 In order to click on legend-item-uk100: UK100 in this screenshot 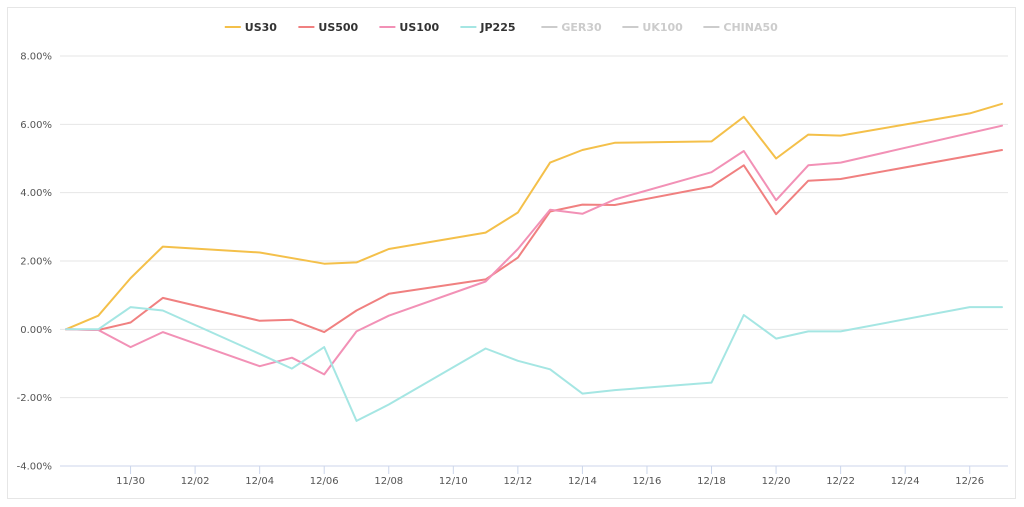, I will do `click(652, 27)`.